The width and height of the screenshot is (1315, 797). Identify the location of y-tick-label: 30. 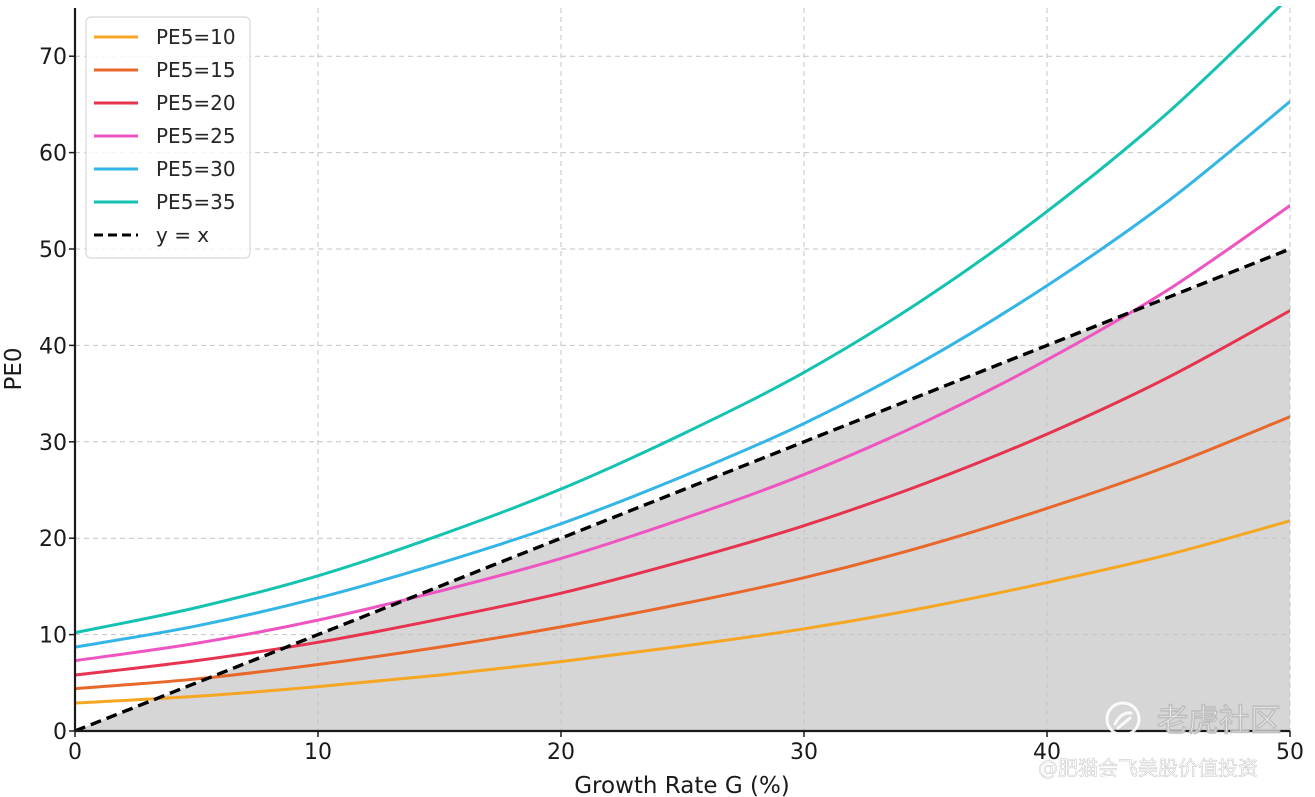
(53, 443).